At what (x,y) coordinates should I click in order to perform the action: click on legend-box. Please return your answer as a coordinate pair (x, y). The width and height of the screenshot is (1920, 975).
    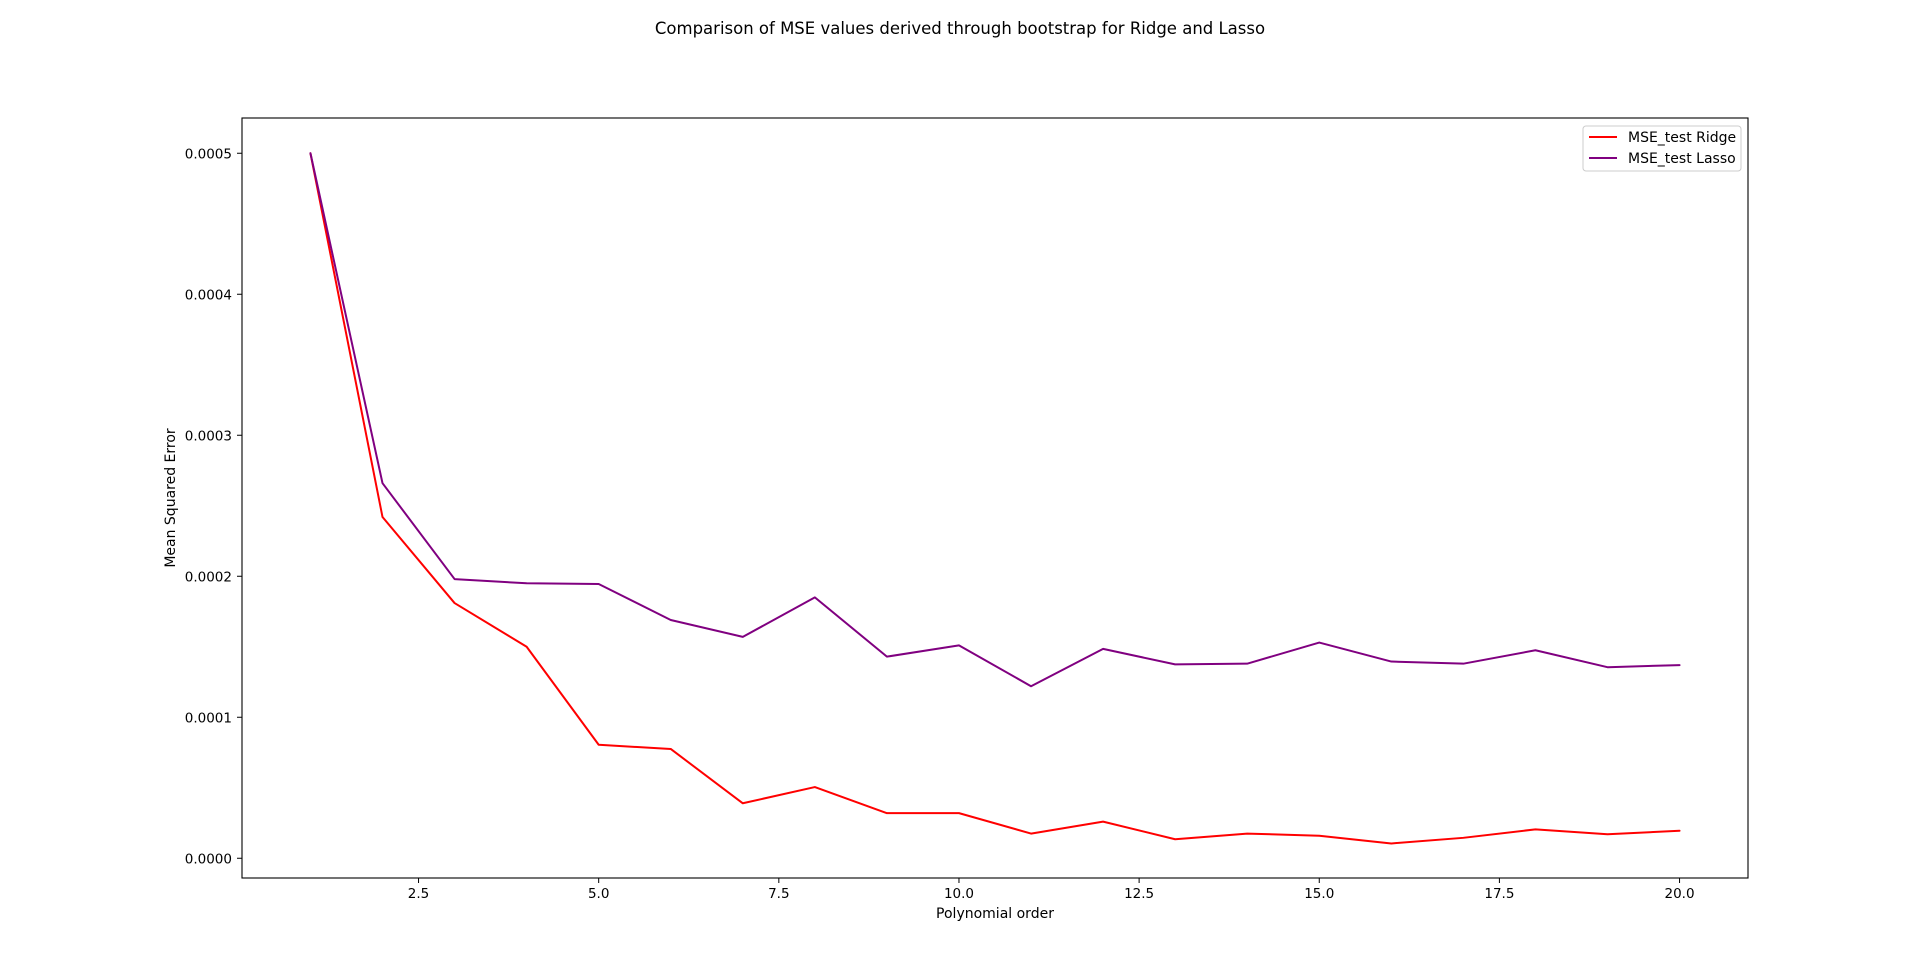
    Looking at the image, I should click on (1662, 148).